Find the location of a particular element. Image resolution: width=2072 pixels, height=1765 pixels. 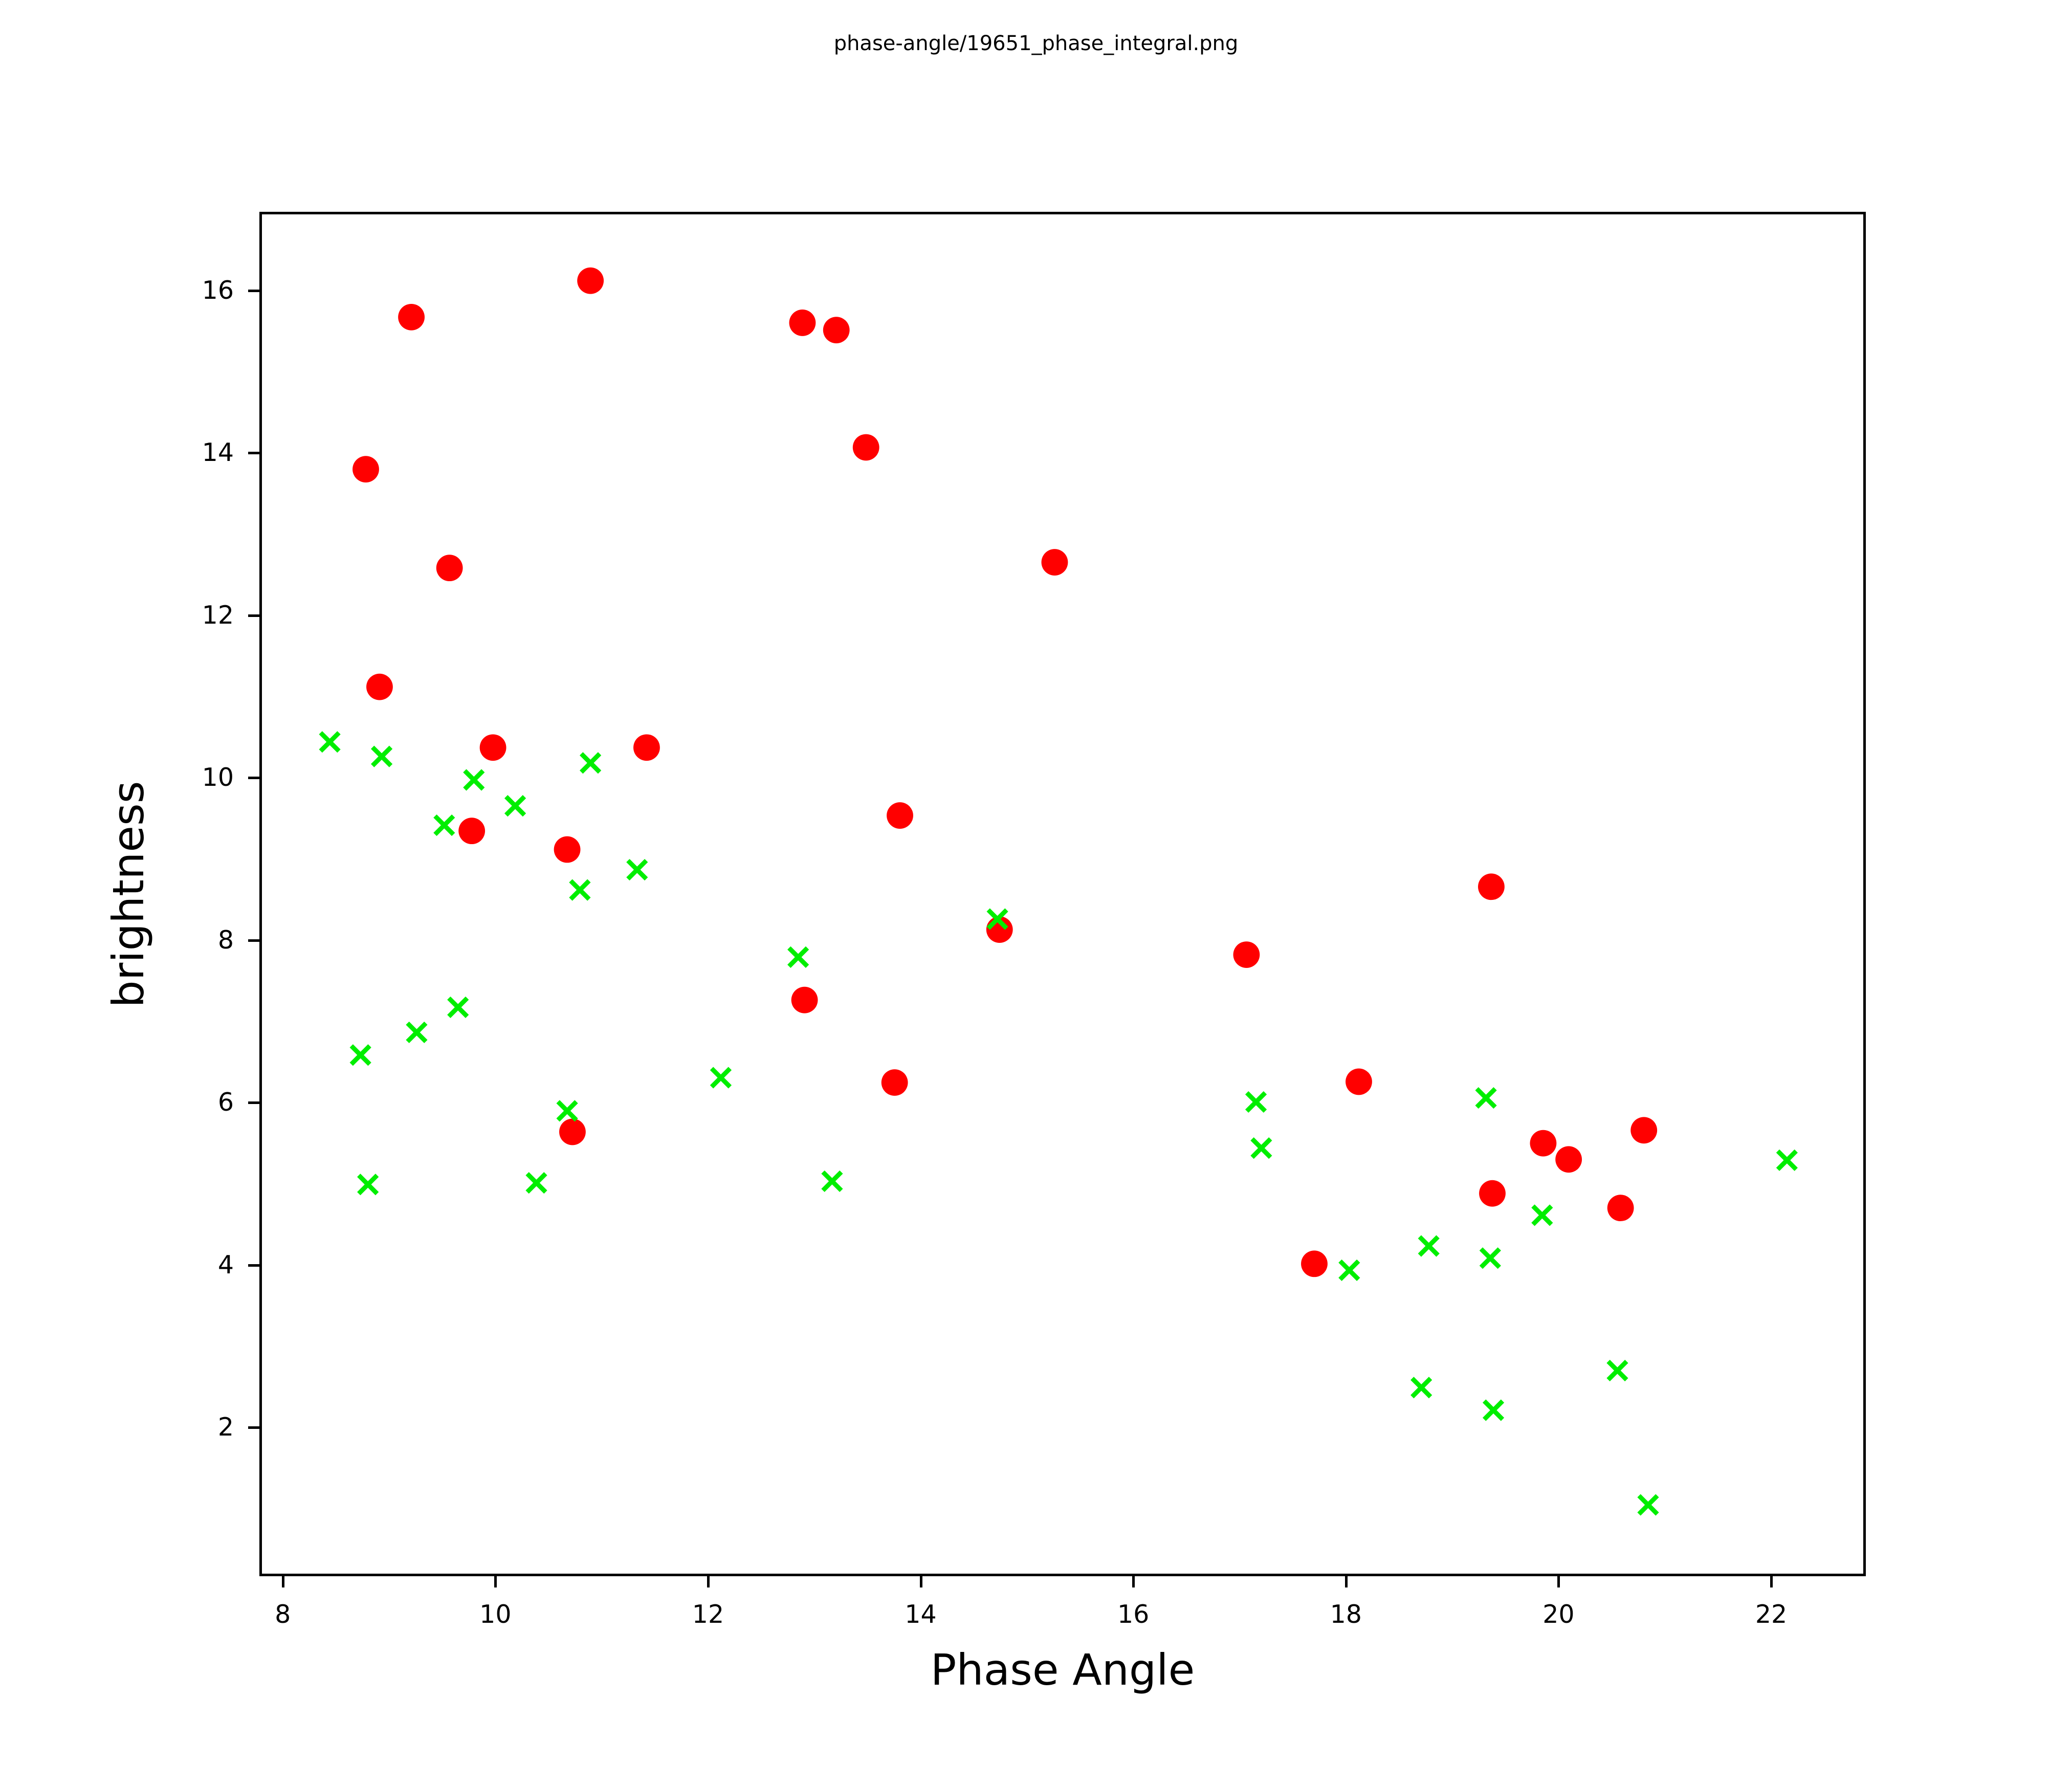

x-tick-label: 18 is located at coordinates (1346, 1614).